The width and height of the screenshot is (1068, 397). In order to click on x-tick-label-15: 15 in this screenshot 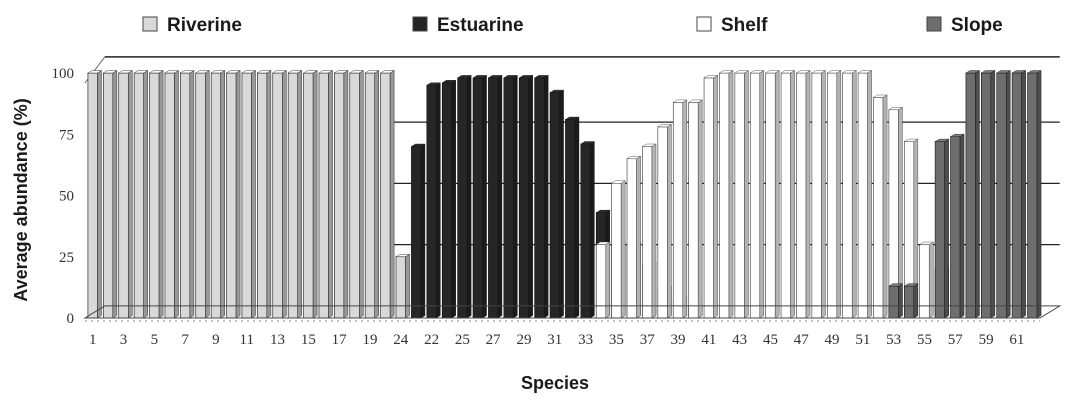, I will do `click(308, 340)`.